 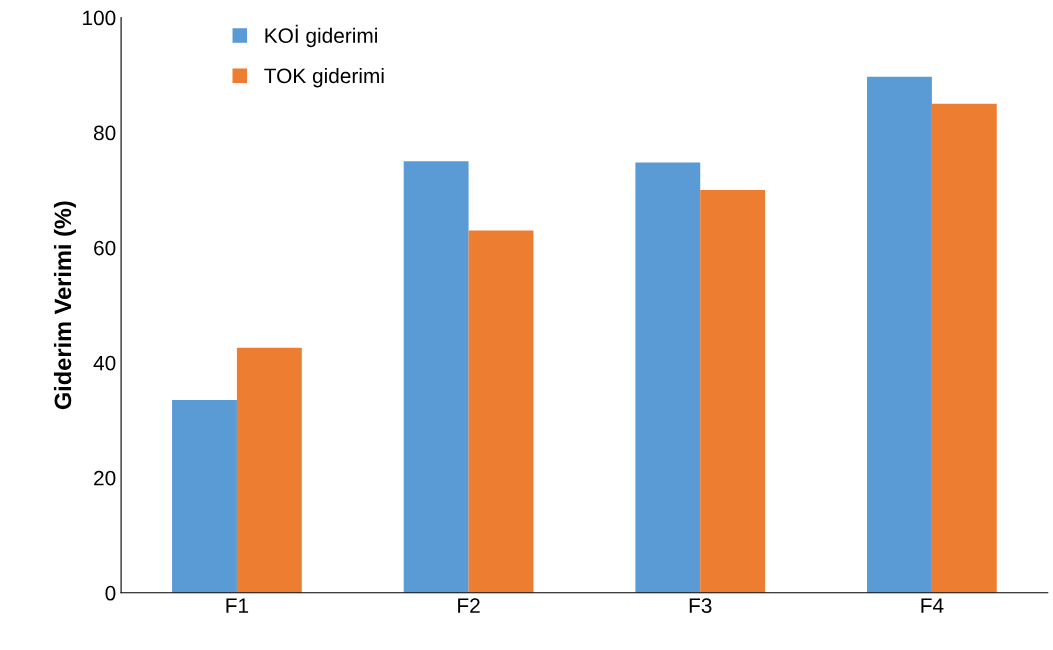 I want to click on y-tick-label: 20, so click(x=105, y=478).